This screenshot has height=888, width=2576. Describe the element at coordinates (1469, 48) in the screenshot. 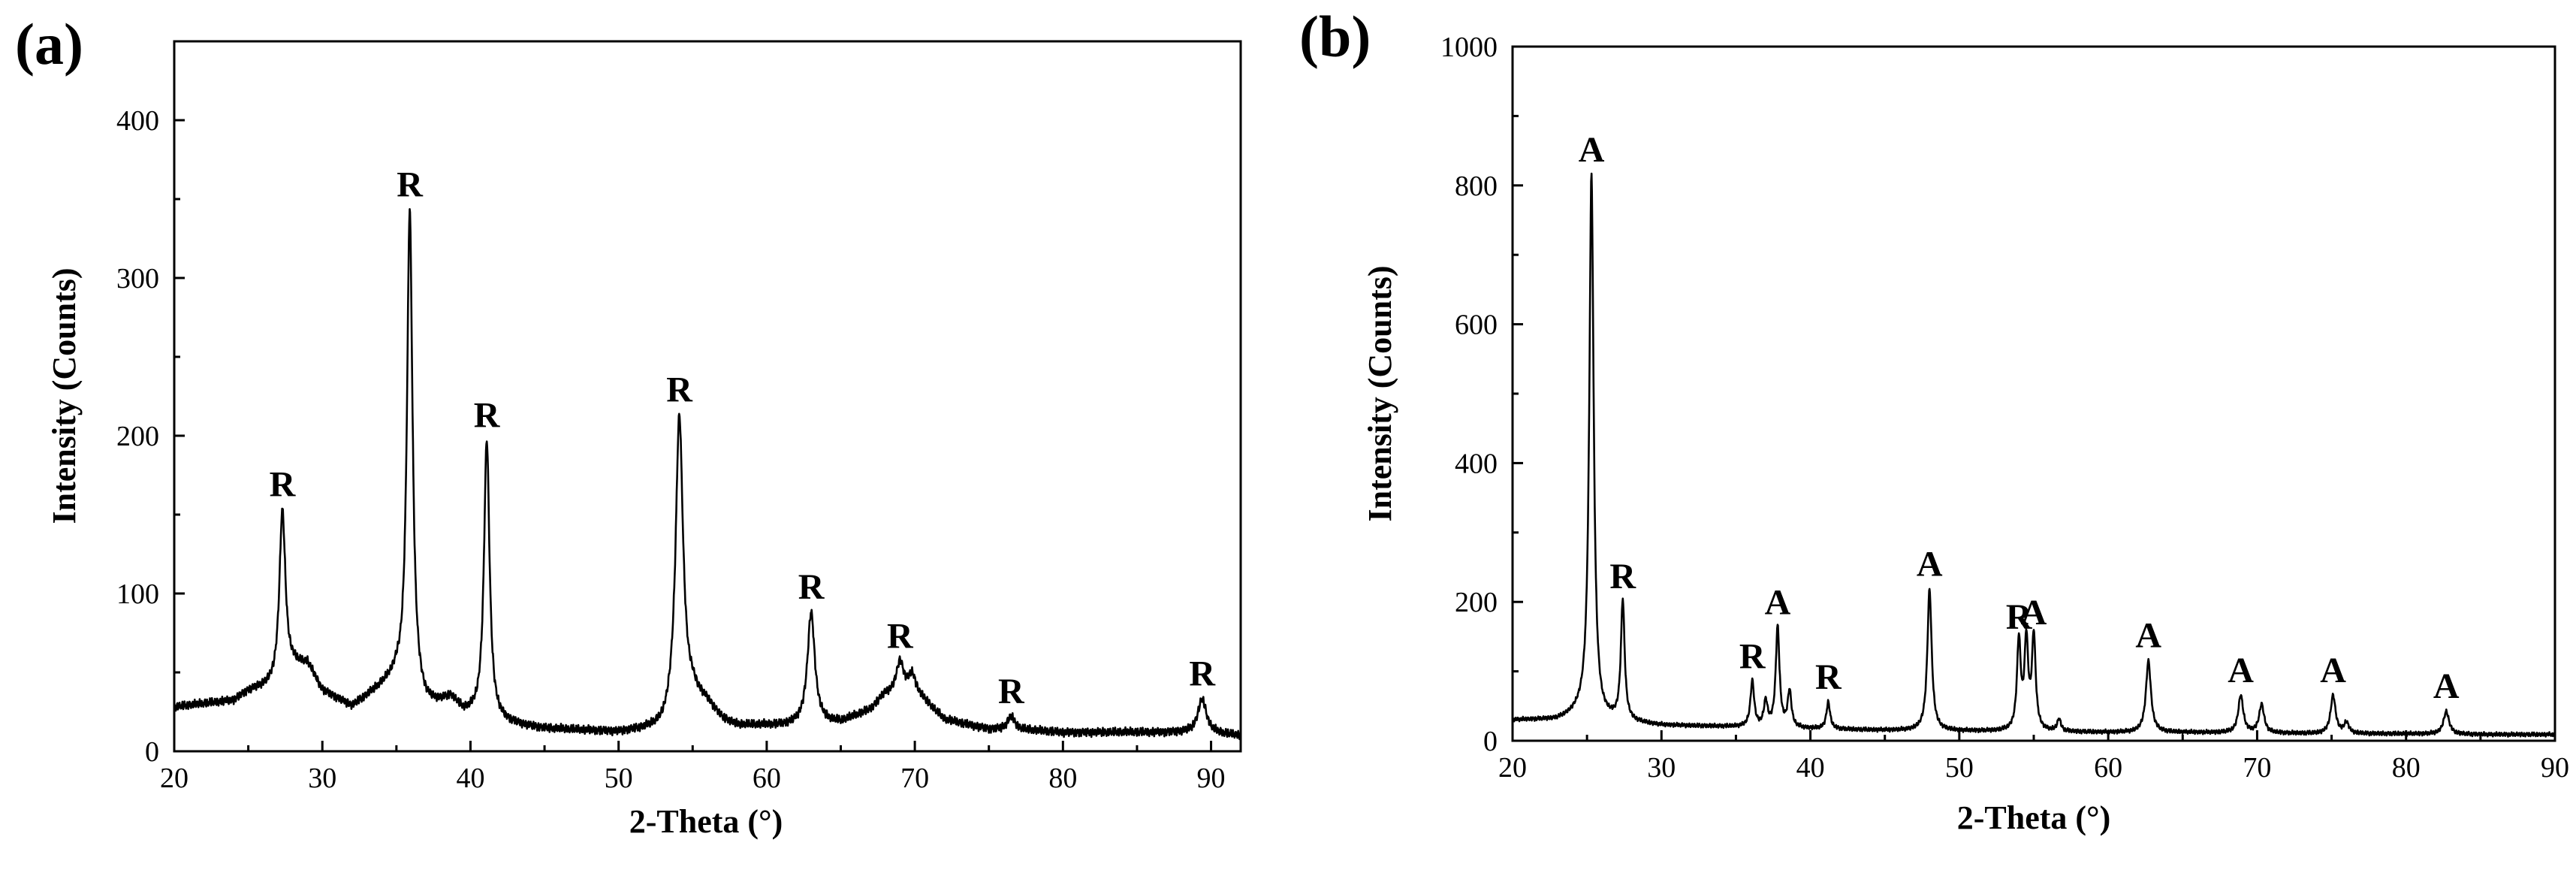

I see `y-tick-label: 1000` at that location.